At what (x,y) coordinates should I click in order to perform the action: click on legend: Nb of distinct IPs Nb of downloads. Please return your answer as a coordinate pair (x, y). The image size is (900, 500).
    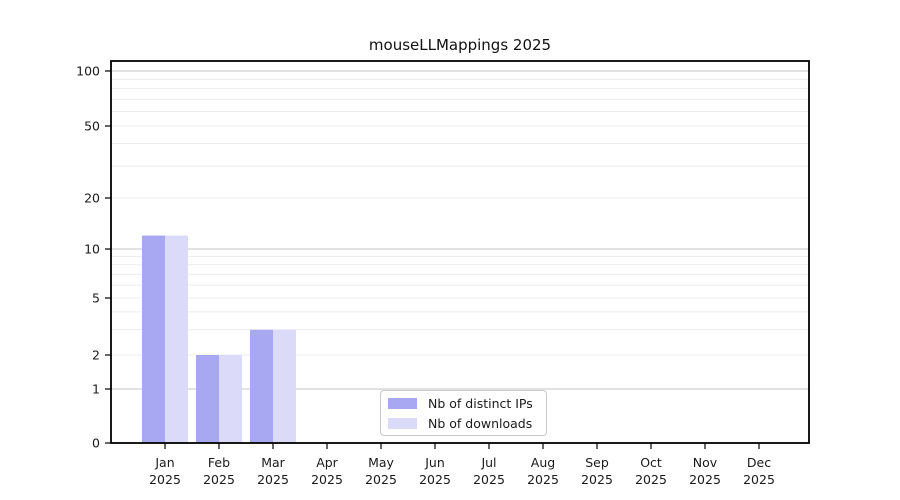
    Looking at the image, I should click on (463, 413).